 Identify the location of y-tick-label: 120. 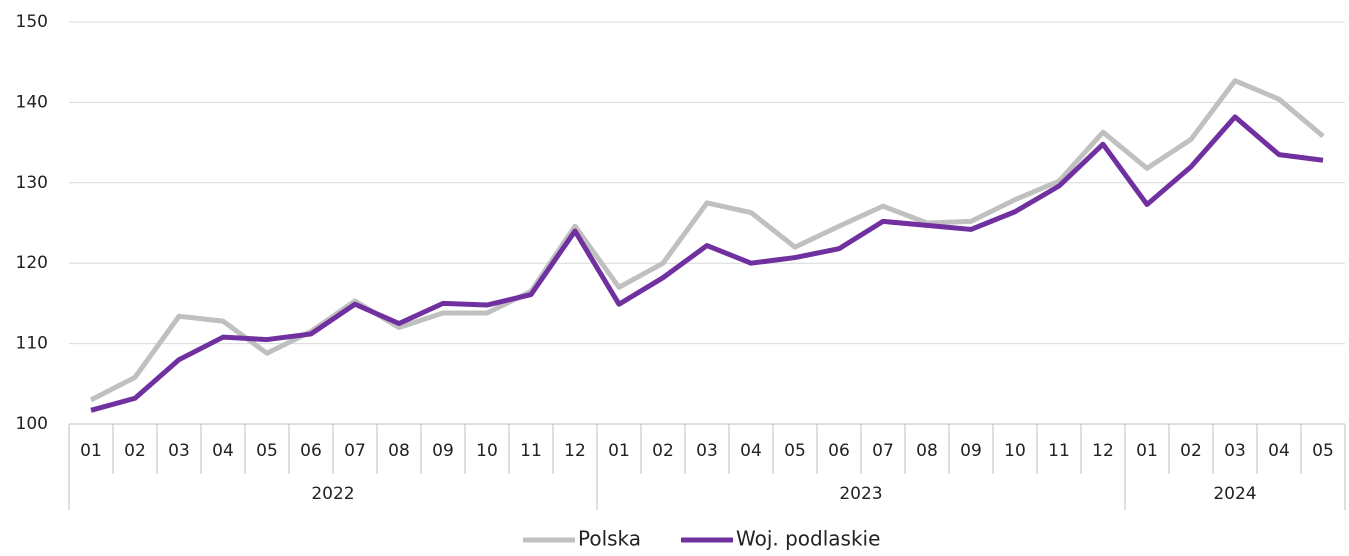
(32, 263).